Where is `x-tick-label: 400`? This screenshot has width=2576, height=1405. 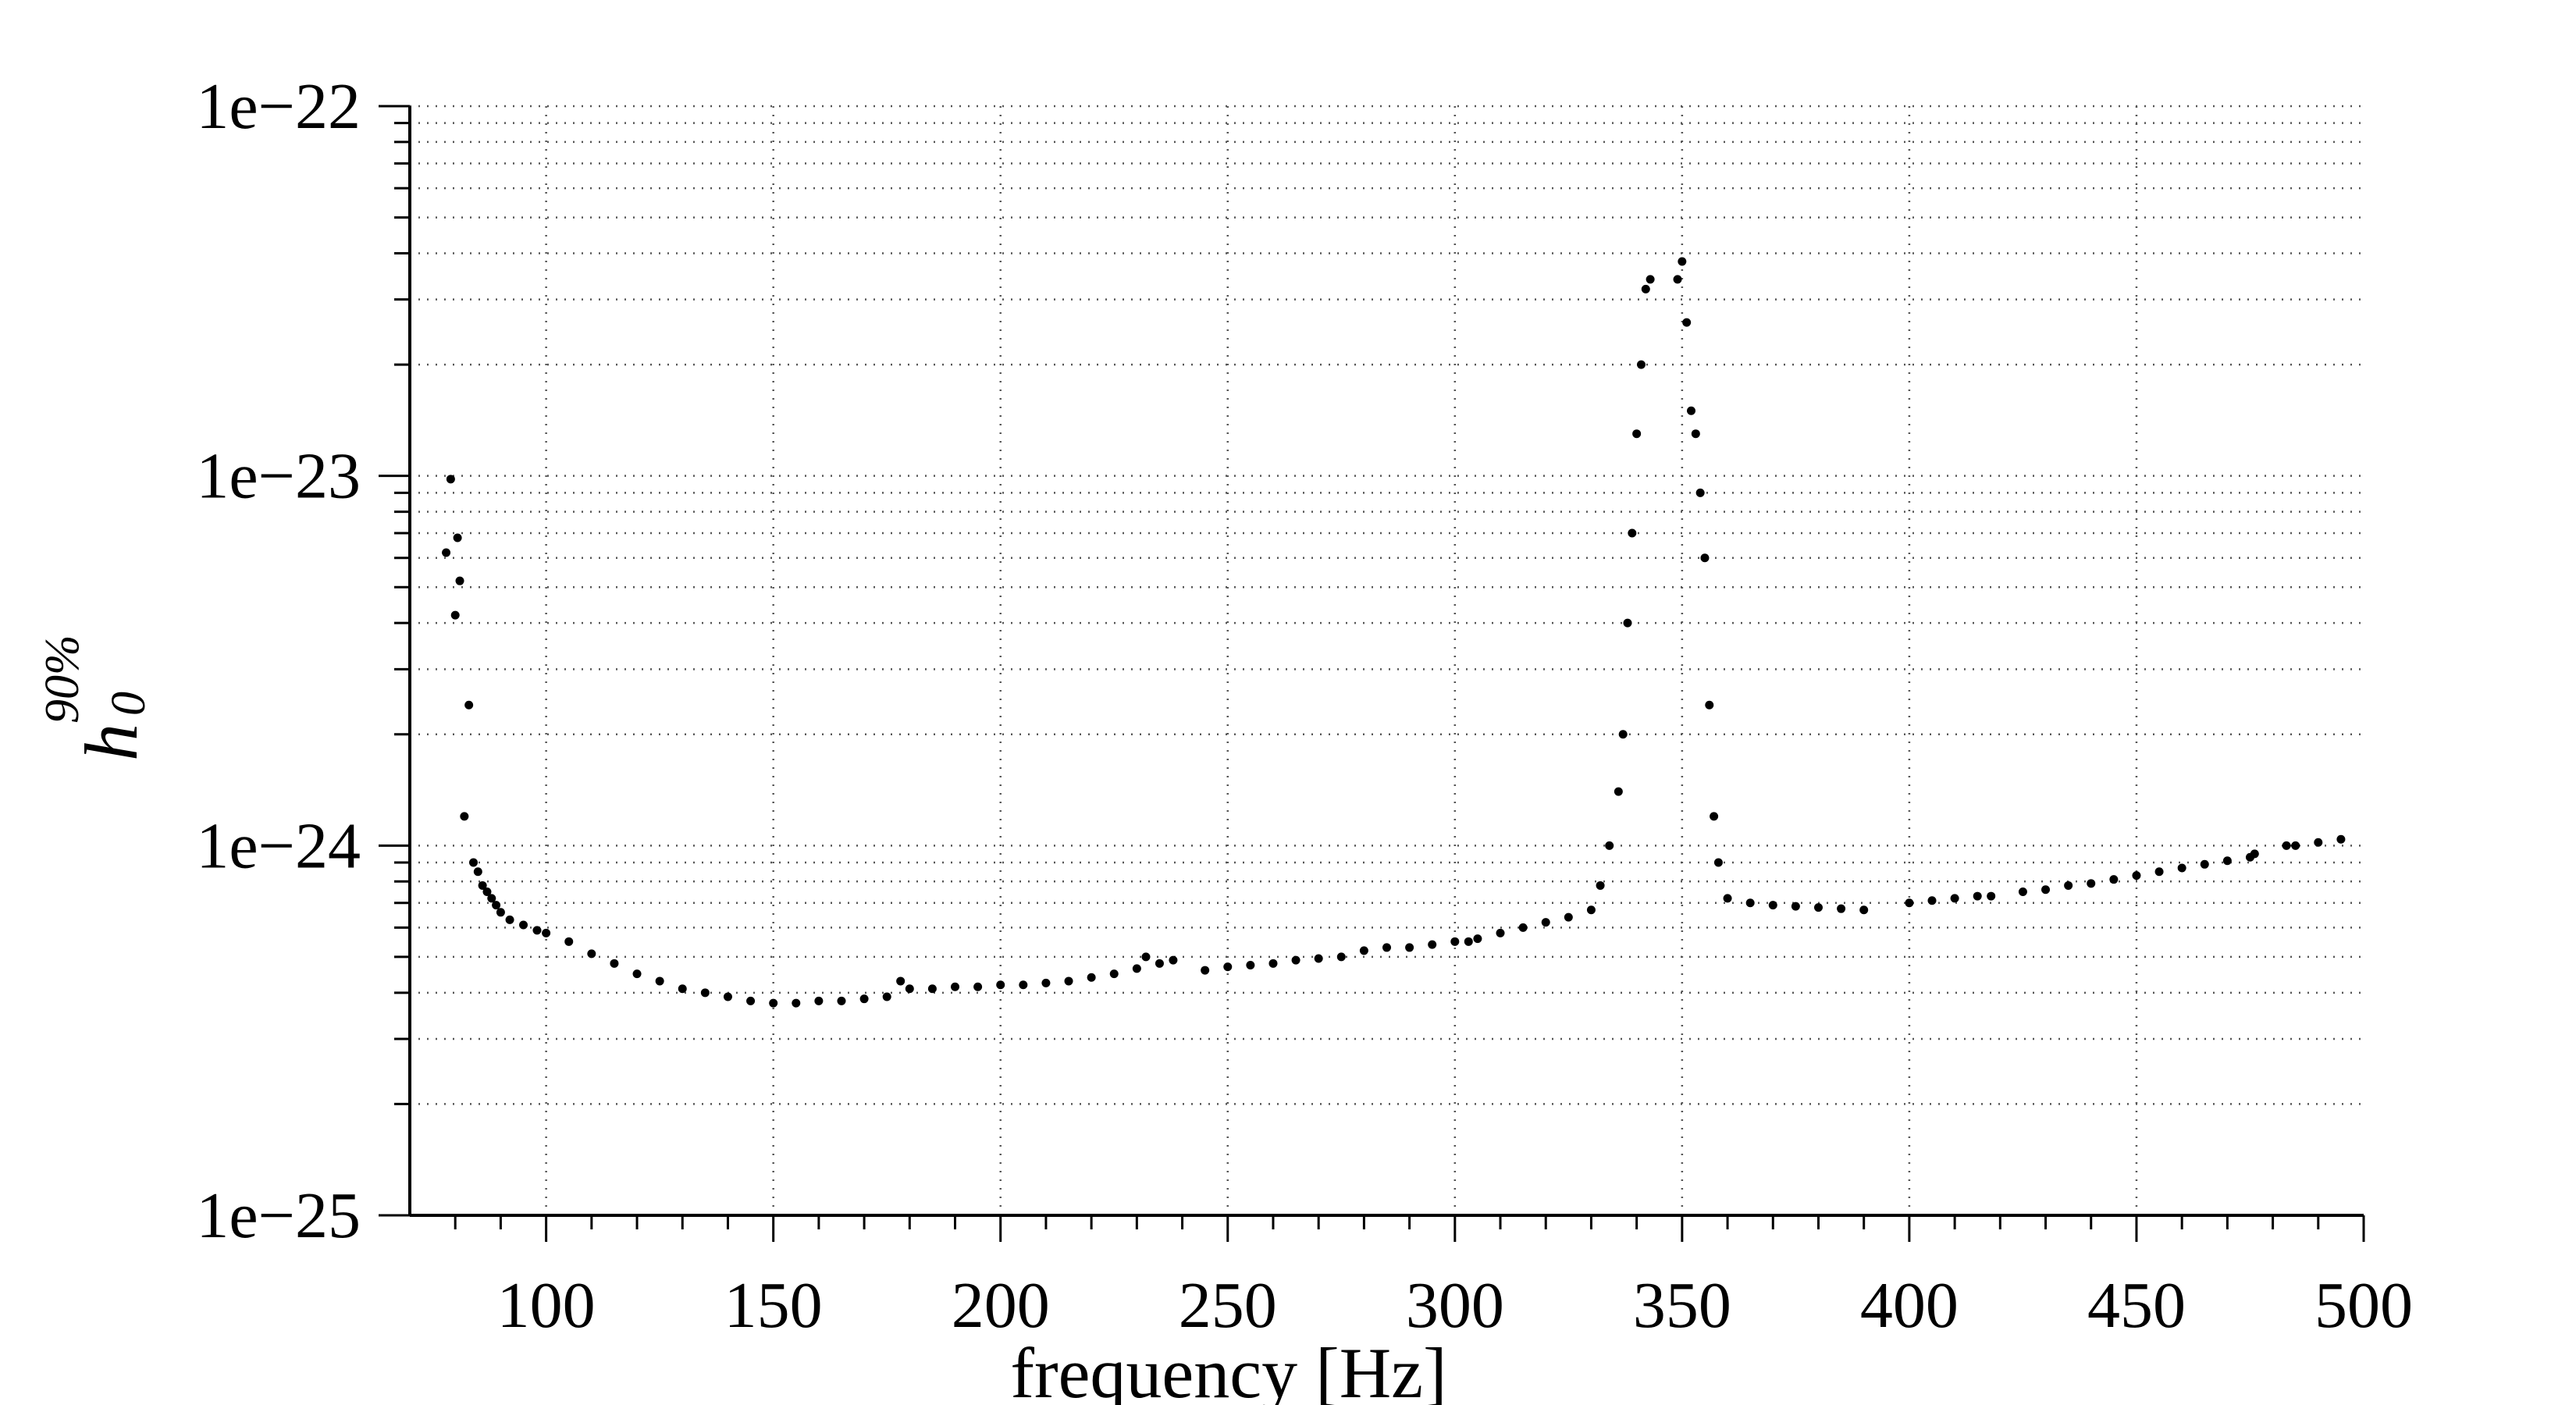
x-tick-label: 400 is located at coordinates (1909, 1305).